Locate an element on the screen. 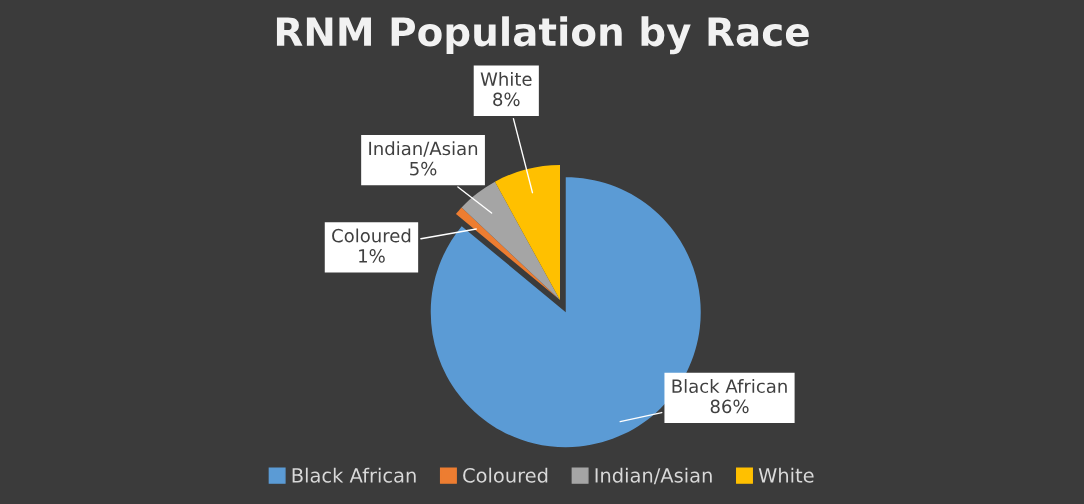  slice-label: Indian/Asian is located at coordinates (423, 149).